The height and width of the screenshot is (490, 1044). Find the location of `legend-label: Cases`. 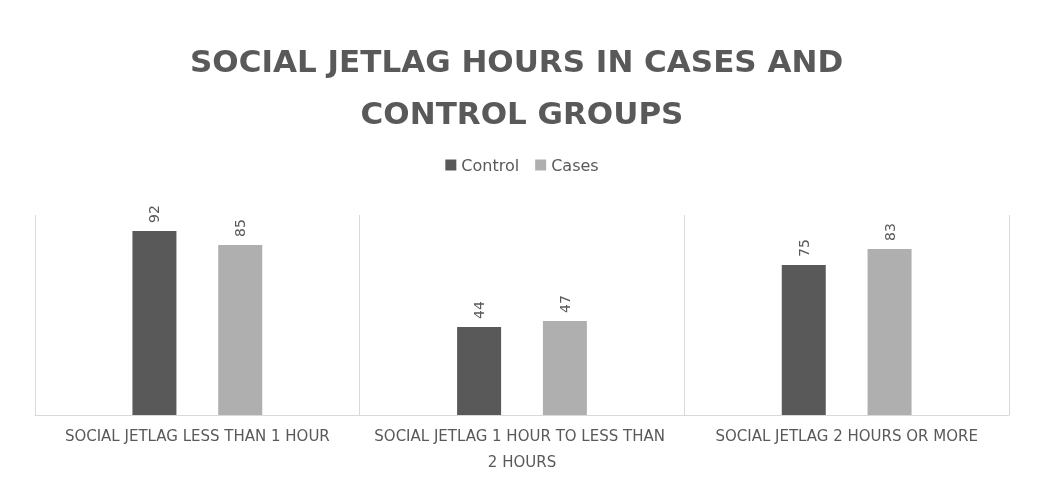

legend-label: Cases is located at coordinates (575, 165).